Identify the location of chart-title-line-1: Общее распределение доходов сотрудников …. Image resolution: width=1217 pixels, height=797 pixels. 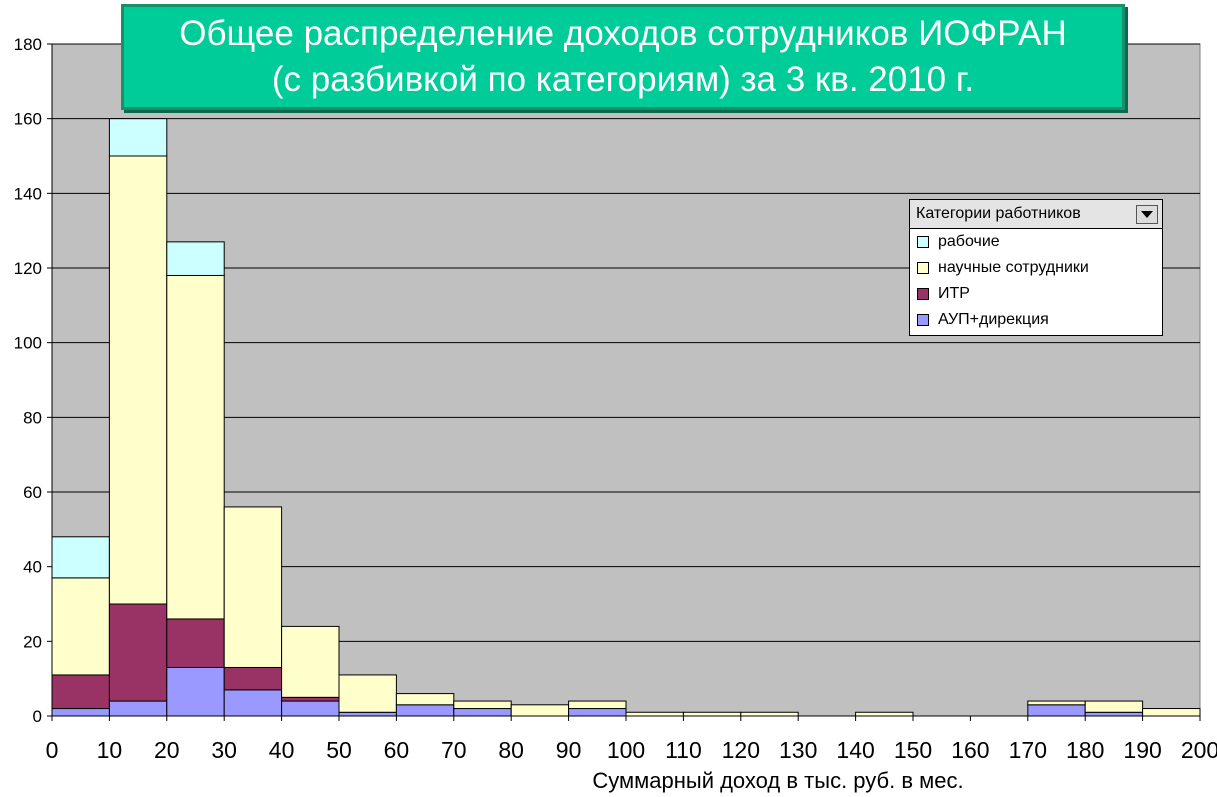
(623, 33).